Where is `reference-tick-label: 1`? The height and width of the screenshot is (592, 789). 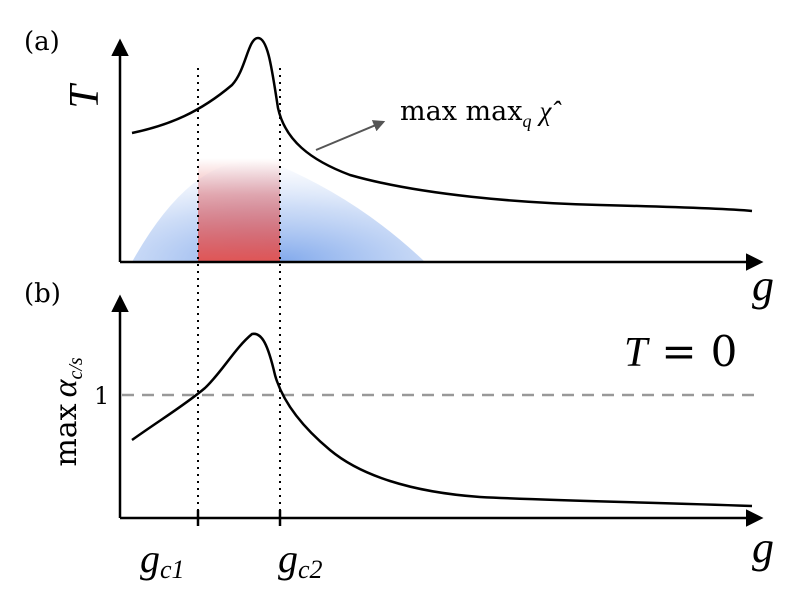
reference-tick-label: 1 is located at coordinates (101, 396).